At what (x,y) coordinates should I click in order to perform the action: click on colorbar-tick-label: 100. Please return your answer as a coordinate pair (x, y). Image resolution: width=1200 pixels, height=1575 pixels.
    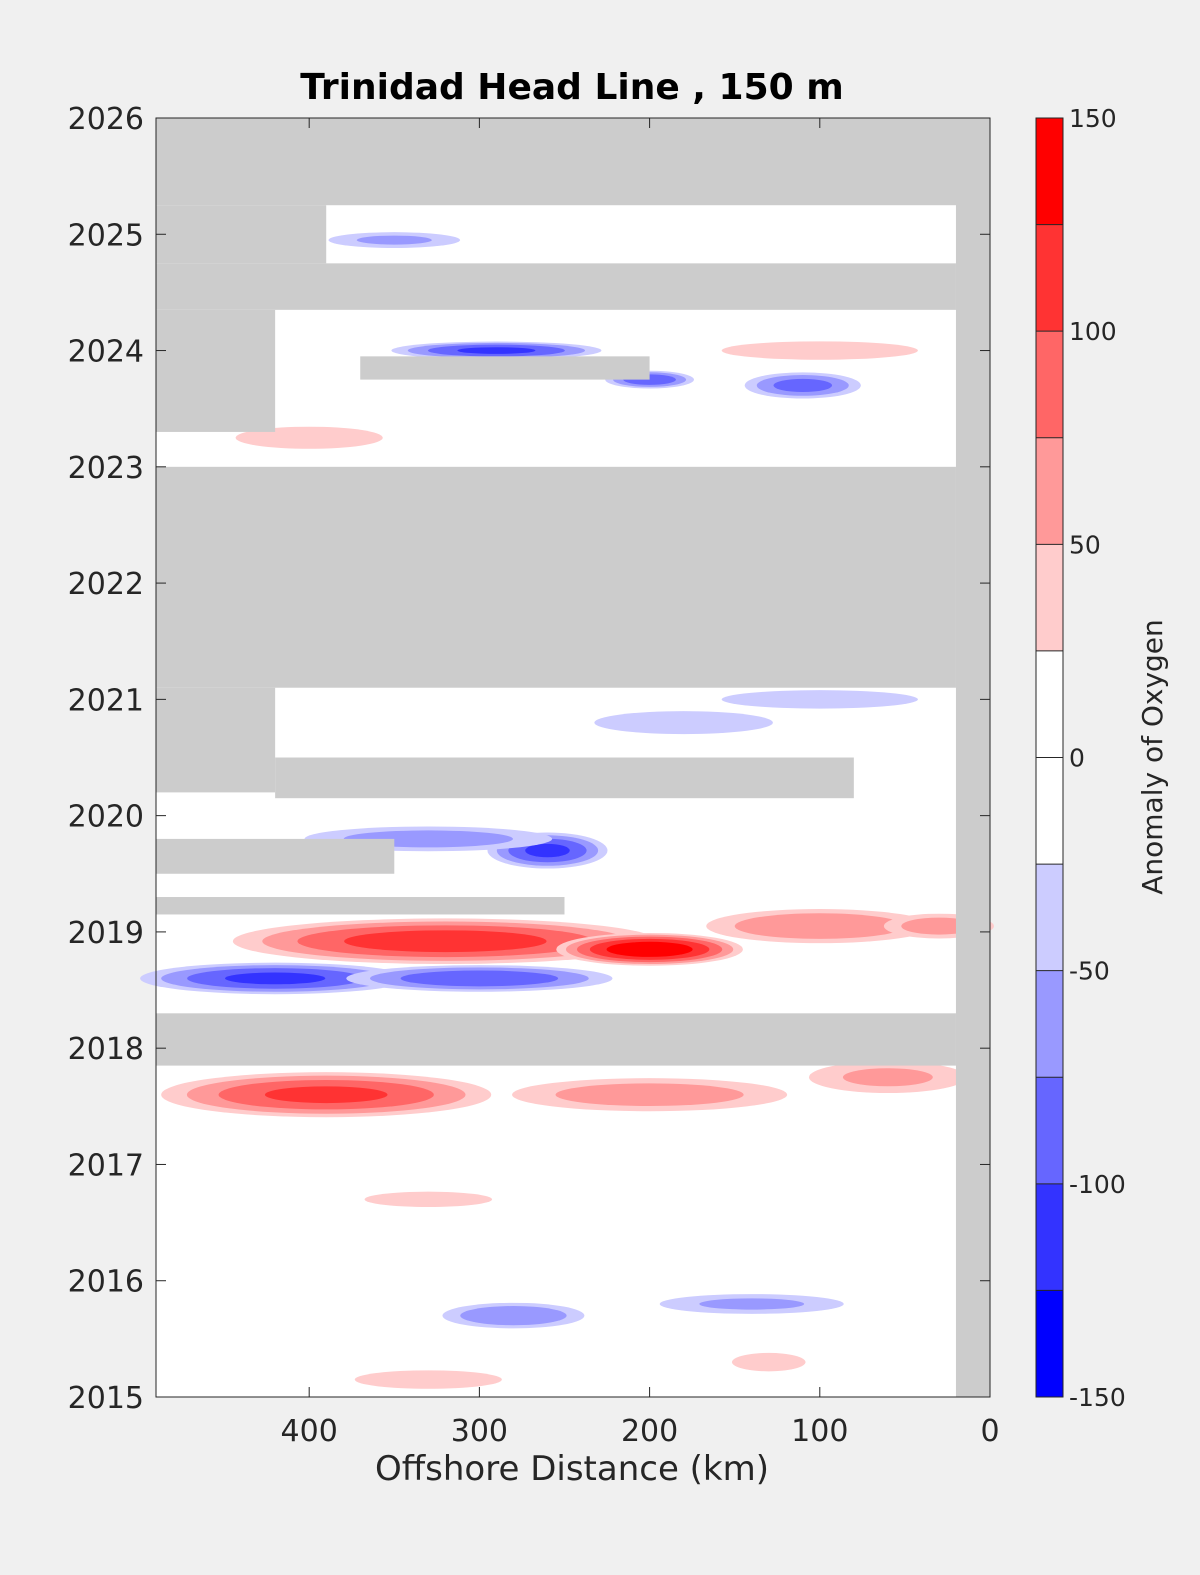
    Looking at the image, I should click on (1093, 331).